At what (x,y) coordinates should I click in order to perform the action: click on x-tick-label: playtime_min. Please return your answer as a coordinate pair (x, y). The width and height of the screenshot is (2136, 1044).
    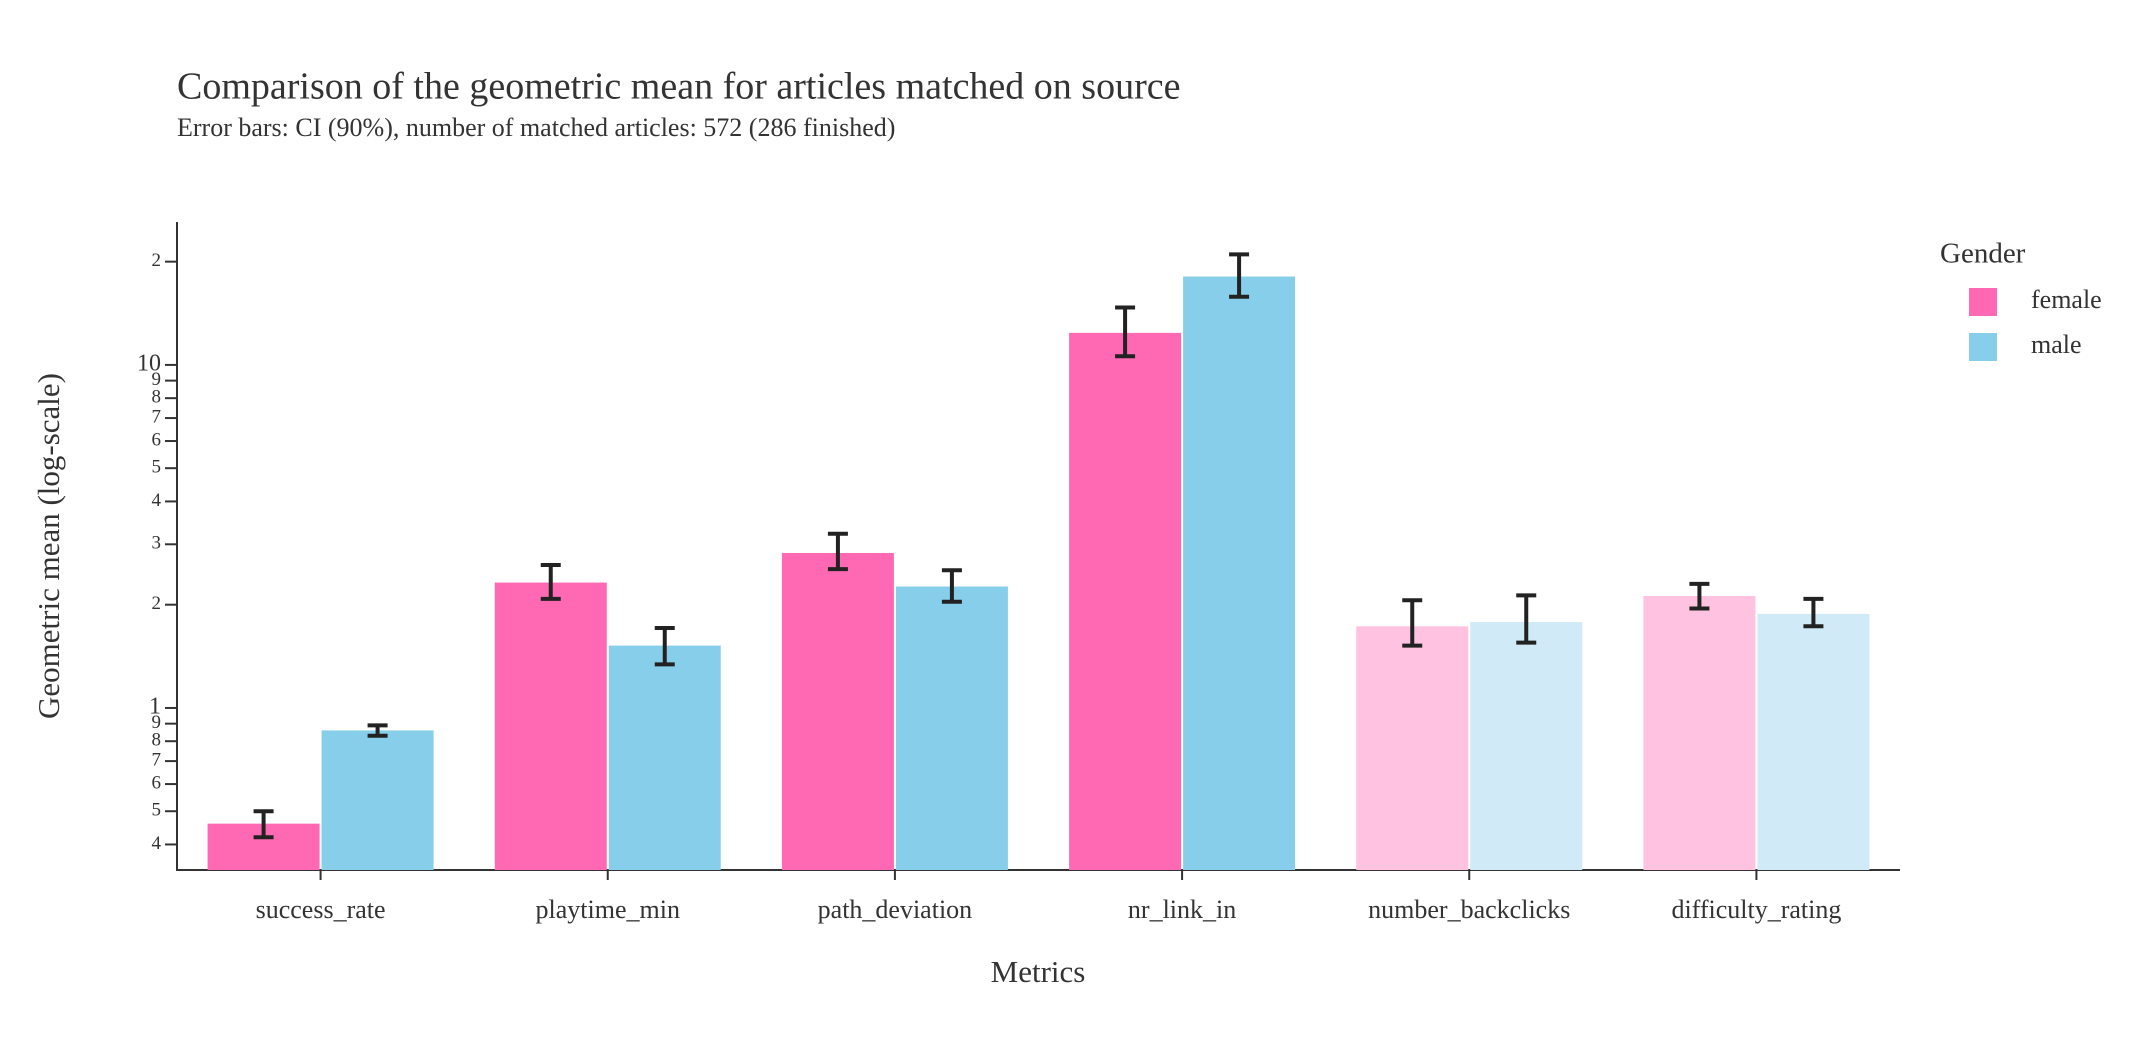
    Looking at the image, I should click on (608, 909).